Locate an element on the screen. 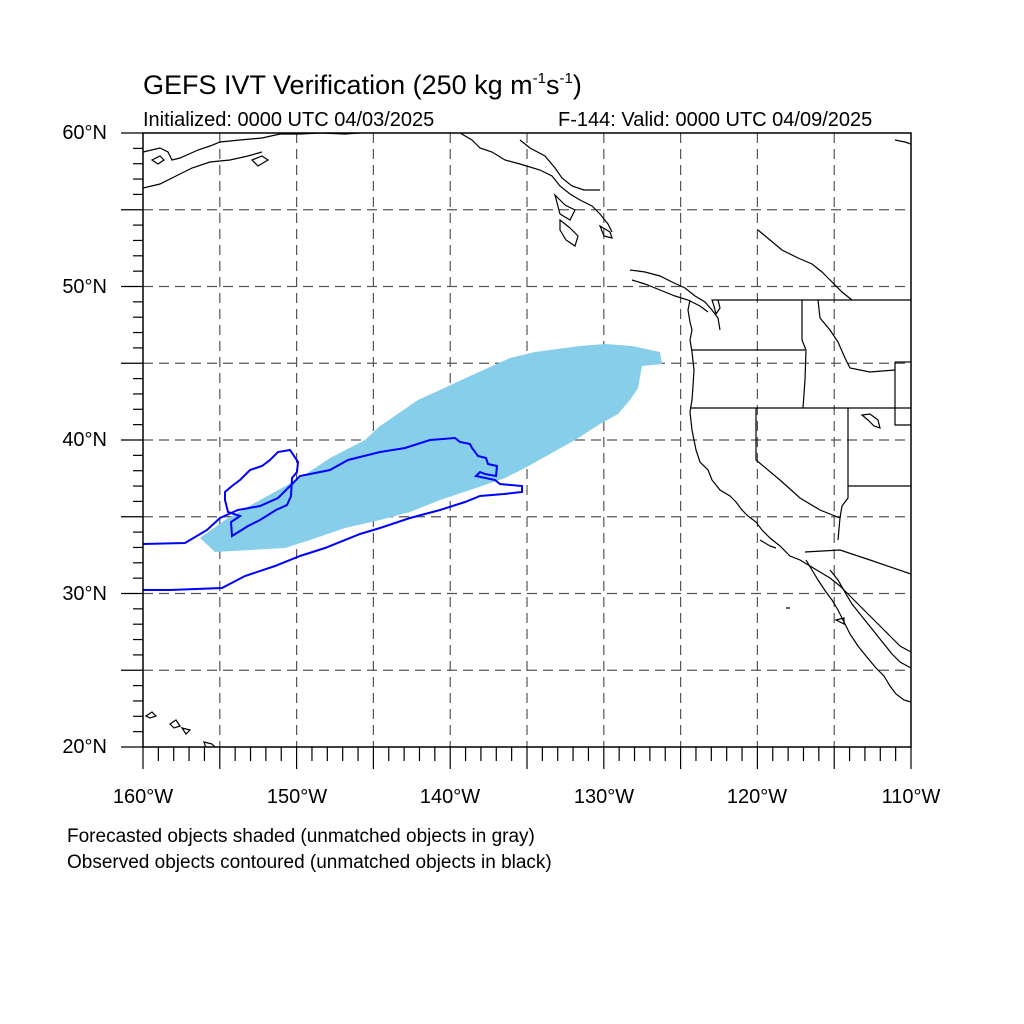 The width and height of the screenshot is (1024, 1024). lon-label-150w: 150°W is located at coordinates (297, 797).